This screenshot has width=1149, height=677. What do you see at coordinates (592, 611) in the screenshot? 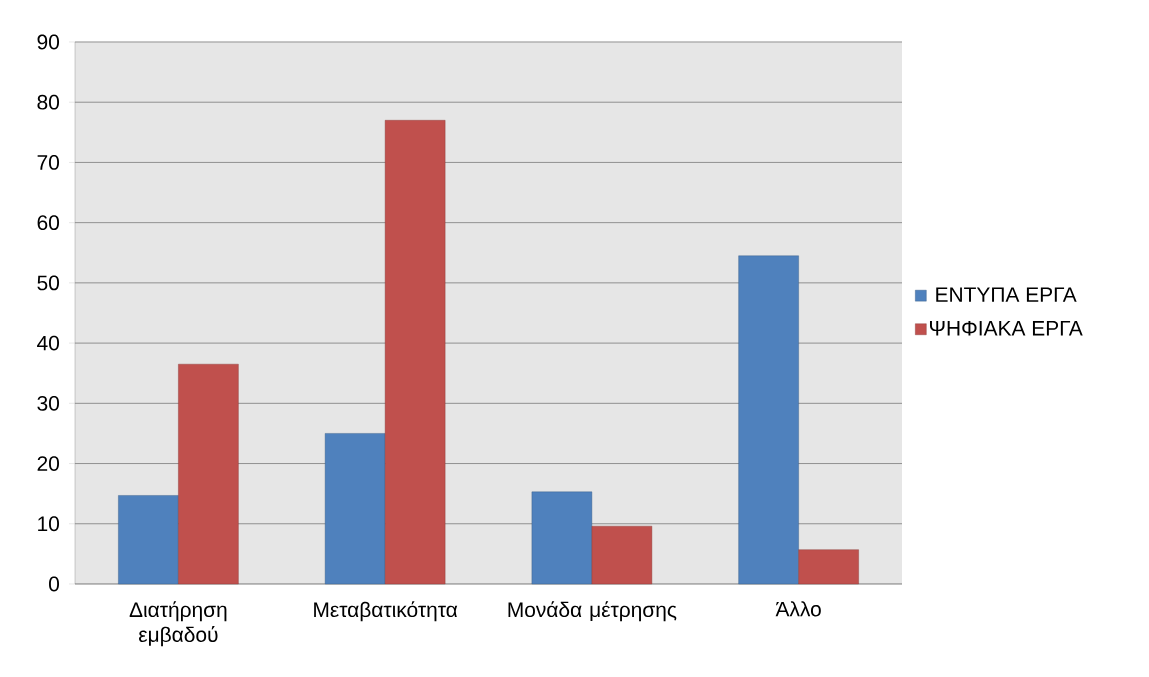
I see `x-tick-label: Μονάδα μέτρησης` at bounding box center [592, 611].